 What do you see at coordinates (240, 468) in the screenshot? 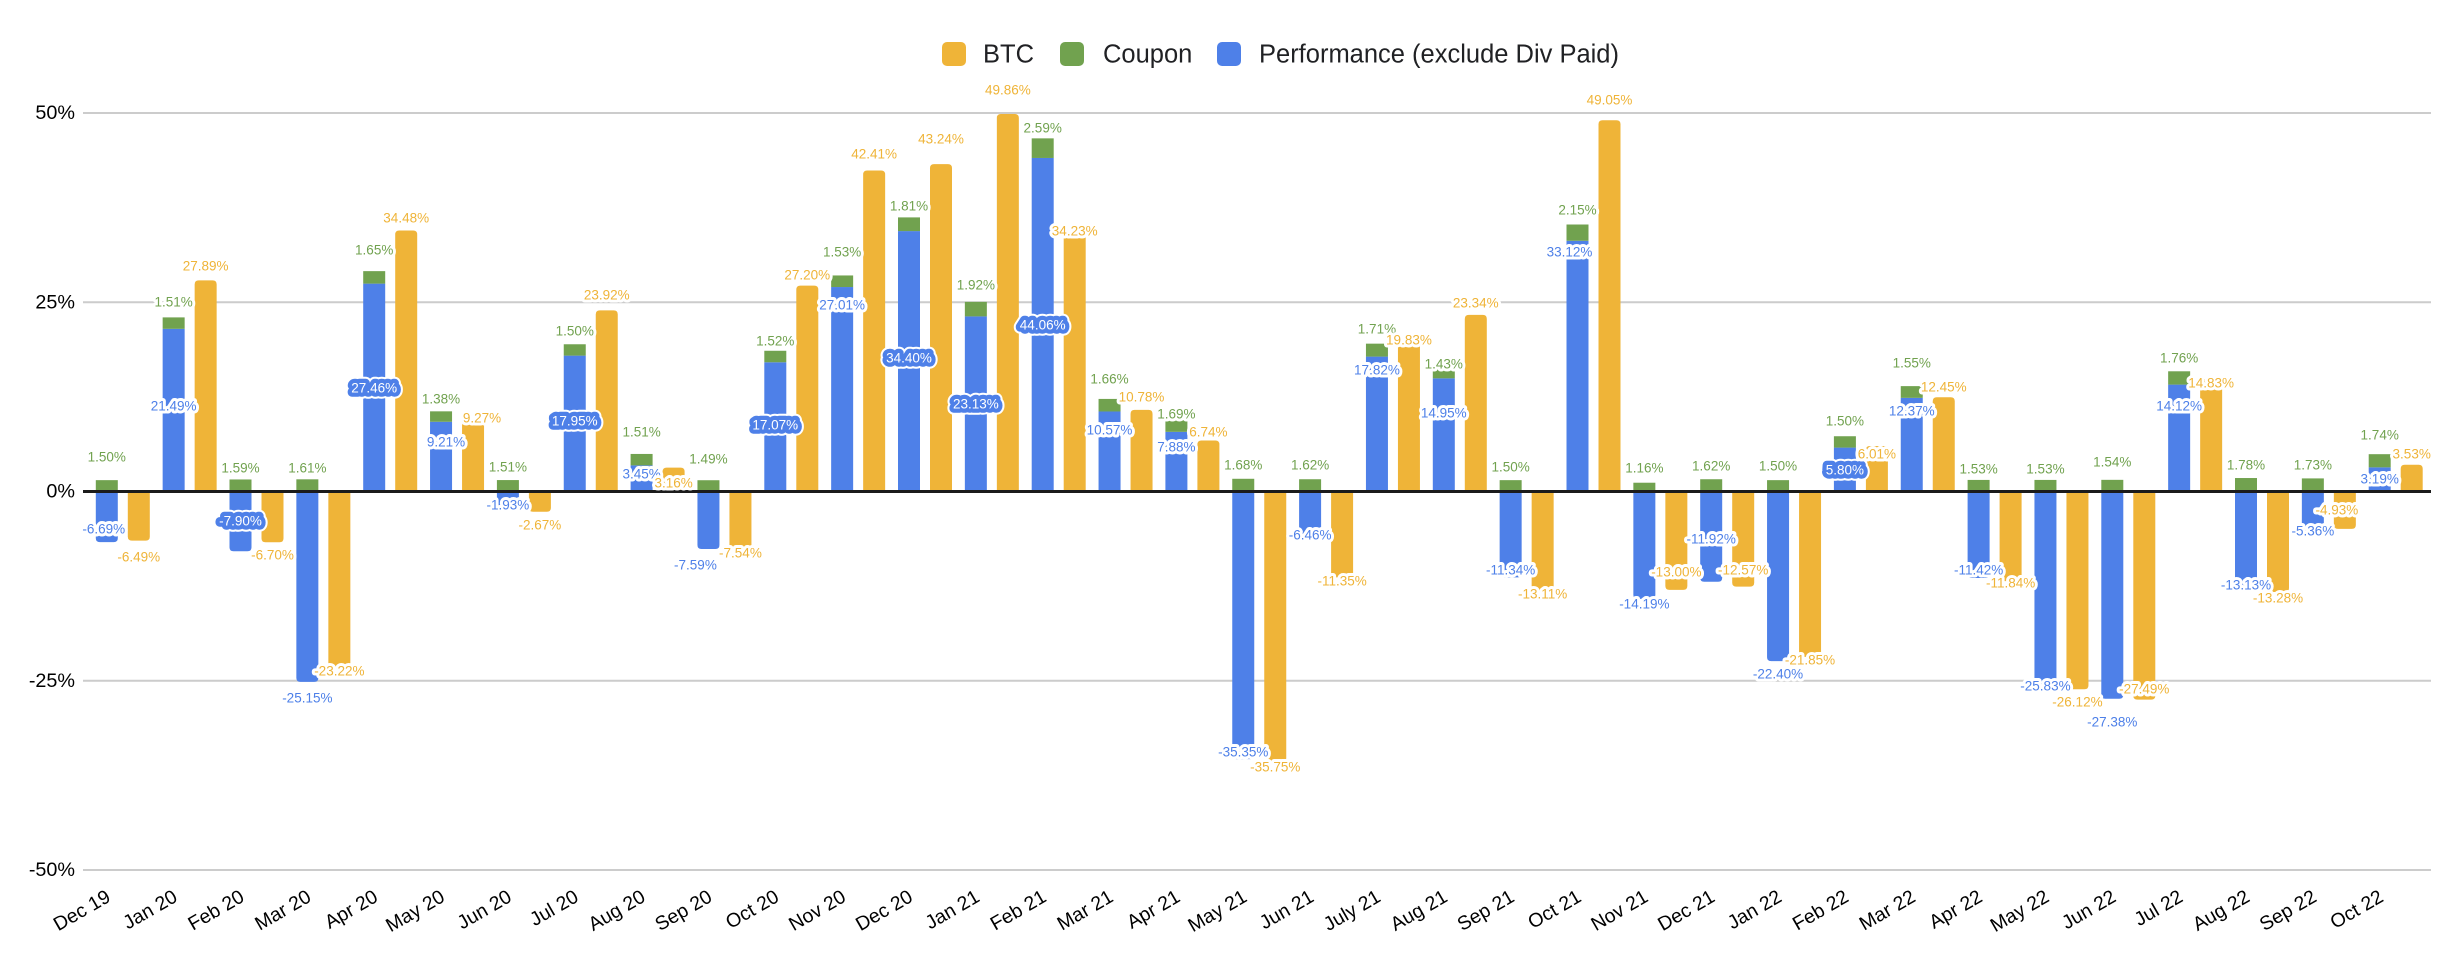
I see `svg-text: 1.59%` at bounding box center [240, 468].